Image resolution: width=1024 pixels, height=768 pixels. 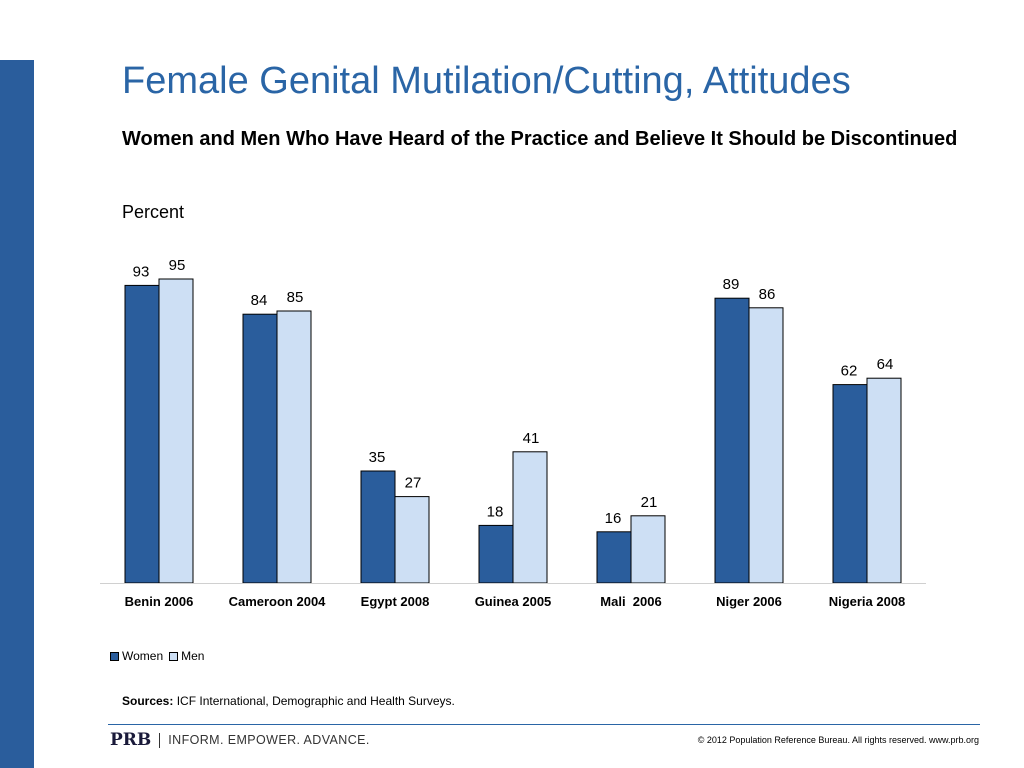 I want to click on logo-divider, so click(x=160, y=740).